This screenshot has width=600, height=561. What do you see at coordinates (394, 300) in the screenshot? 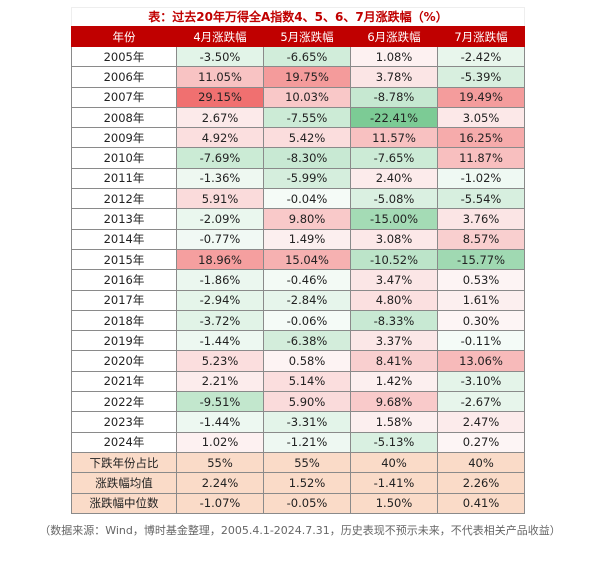
I see `return-cell: 4.80%` at bounding box center [394, 300].